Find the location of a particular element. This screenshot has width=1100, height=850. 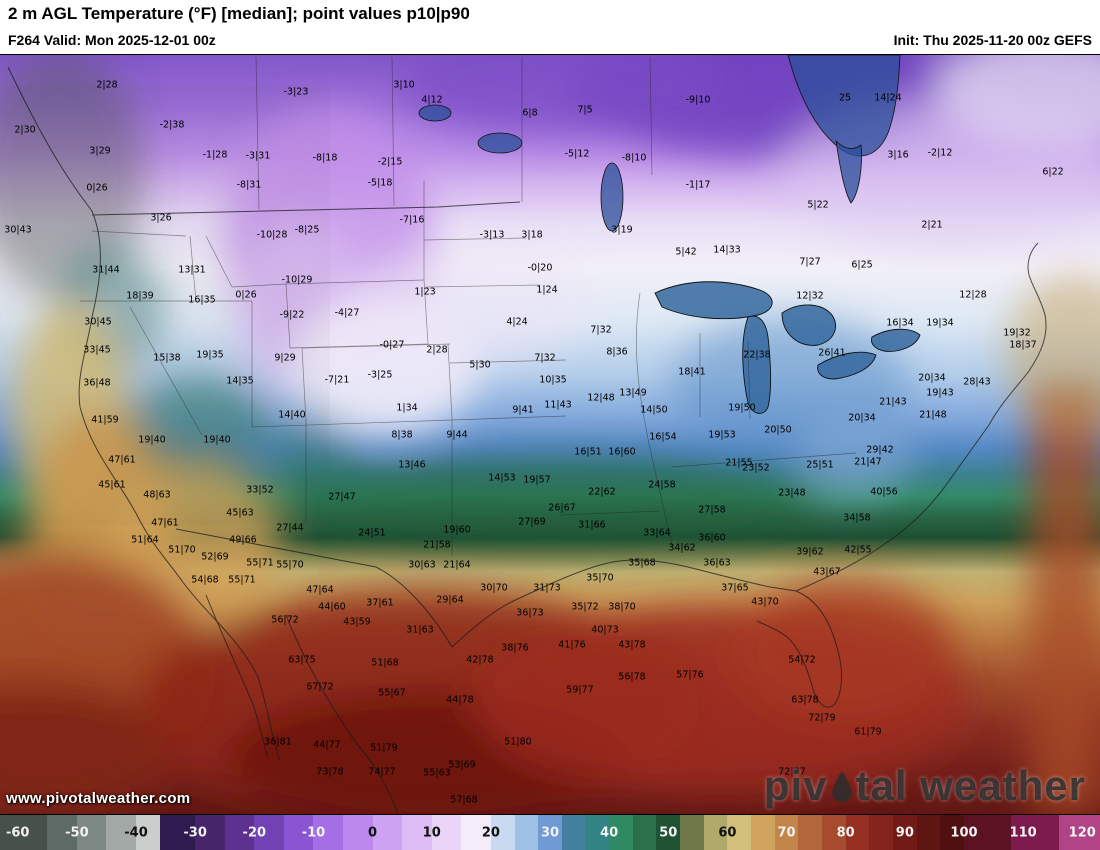

valid-time-label: F264 Valid: Mon 2025-12-01 00z is located at coordinates (112, 40).